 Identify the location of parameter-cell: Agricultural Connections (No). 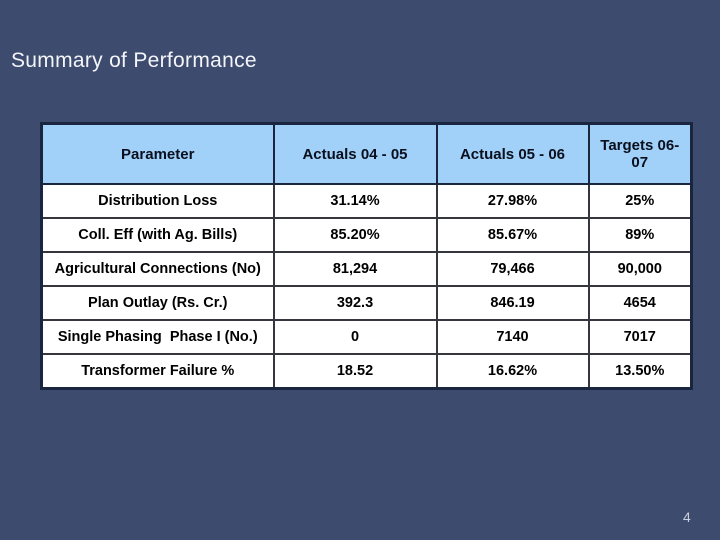
(157, 269).